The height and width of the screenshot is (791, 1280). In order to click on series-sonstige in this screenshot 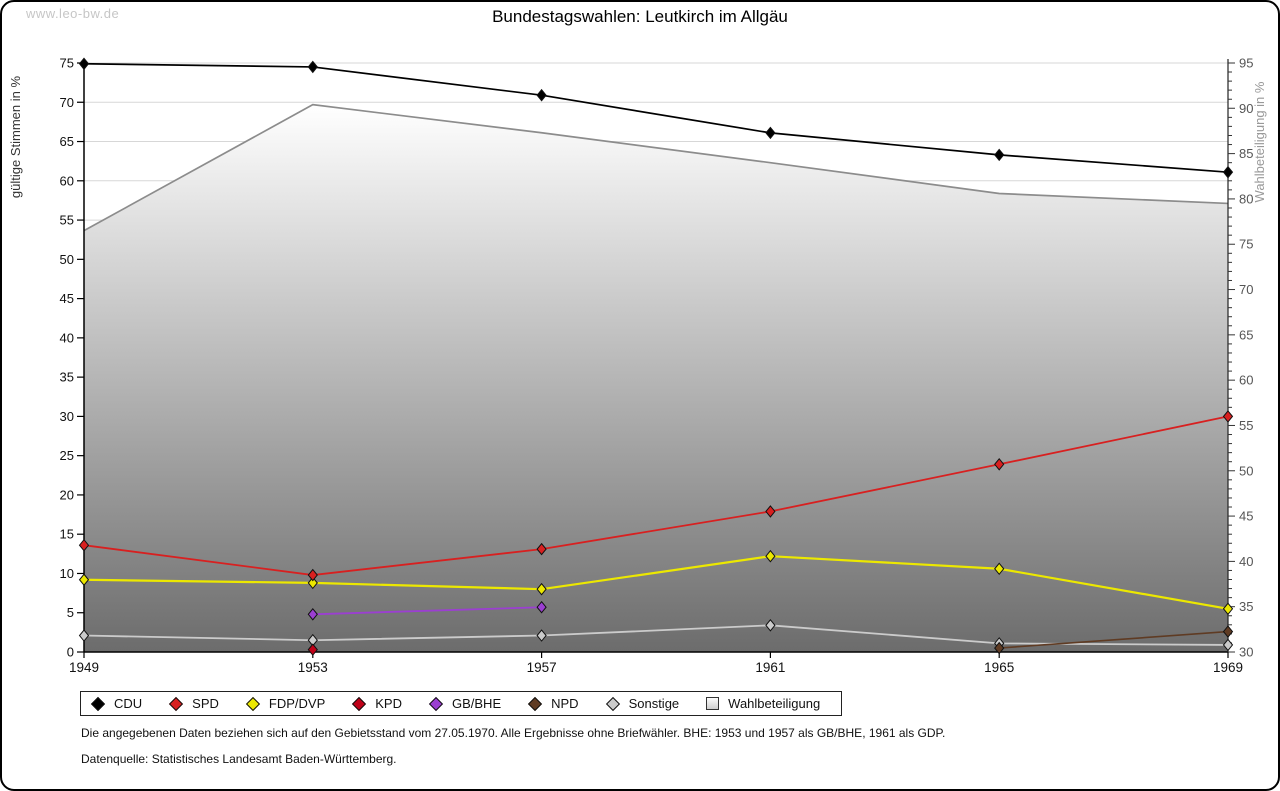, I will do `click(656, 635)`.